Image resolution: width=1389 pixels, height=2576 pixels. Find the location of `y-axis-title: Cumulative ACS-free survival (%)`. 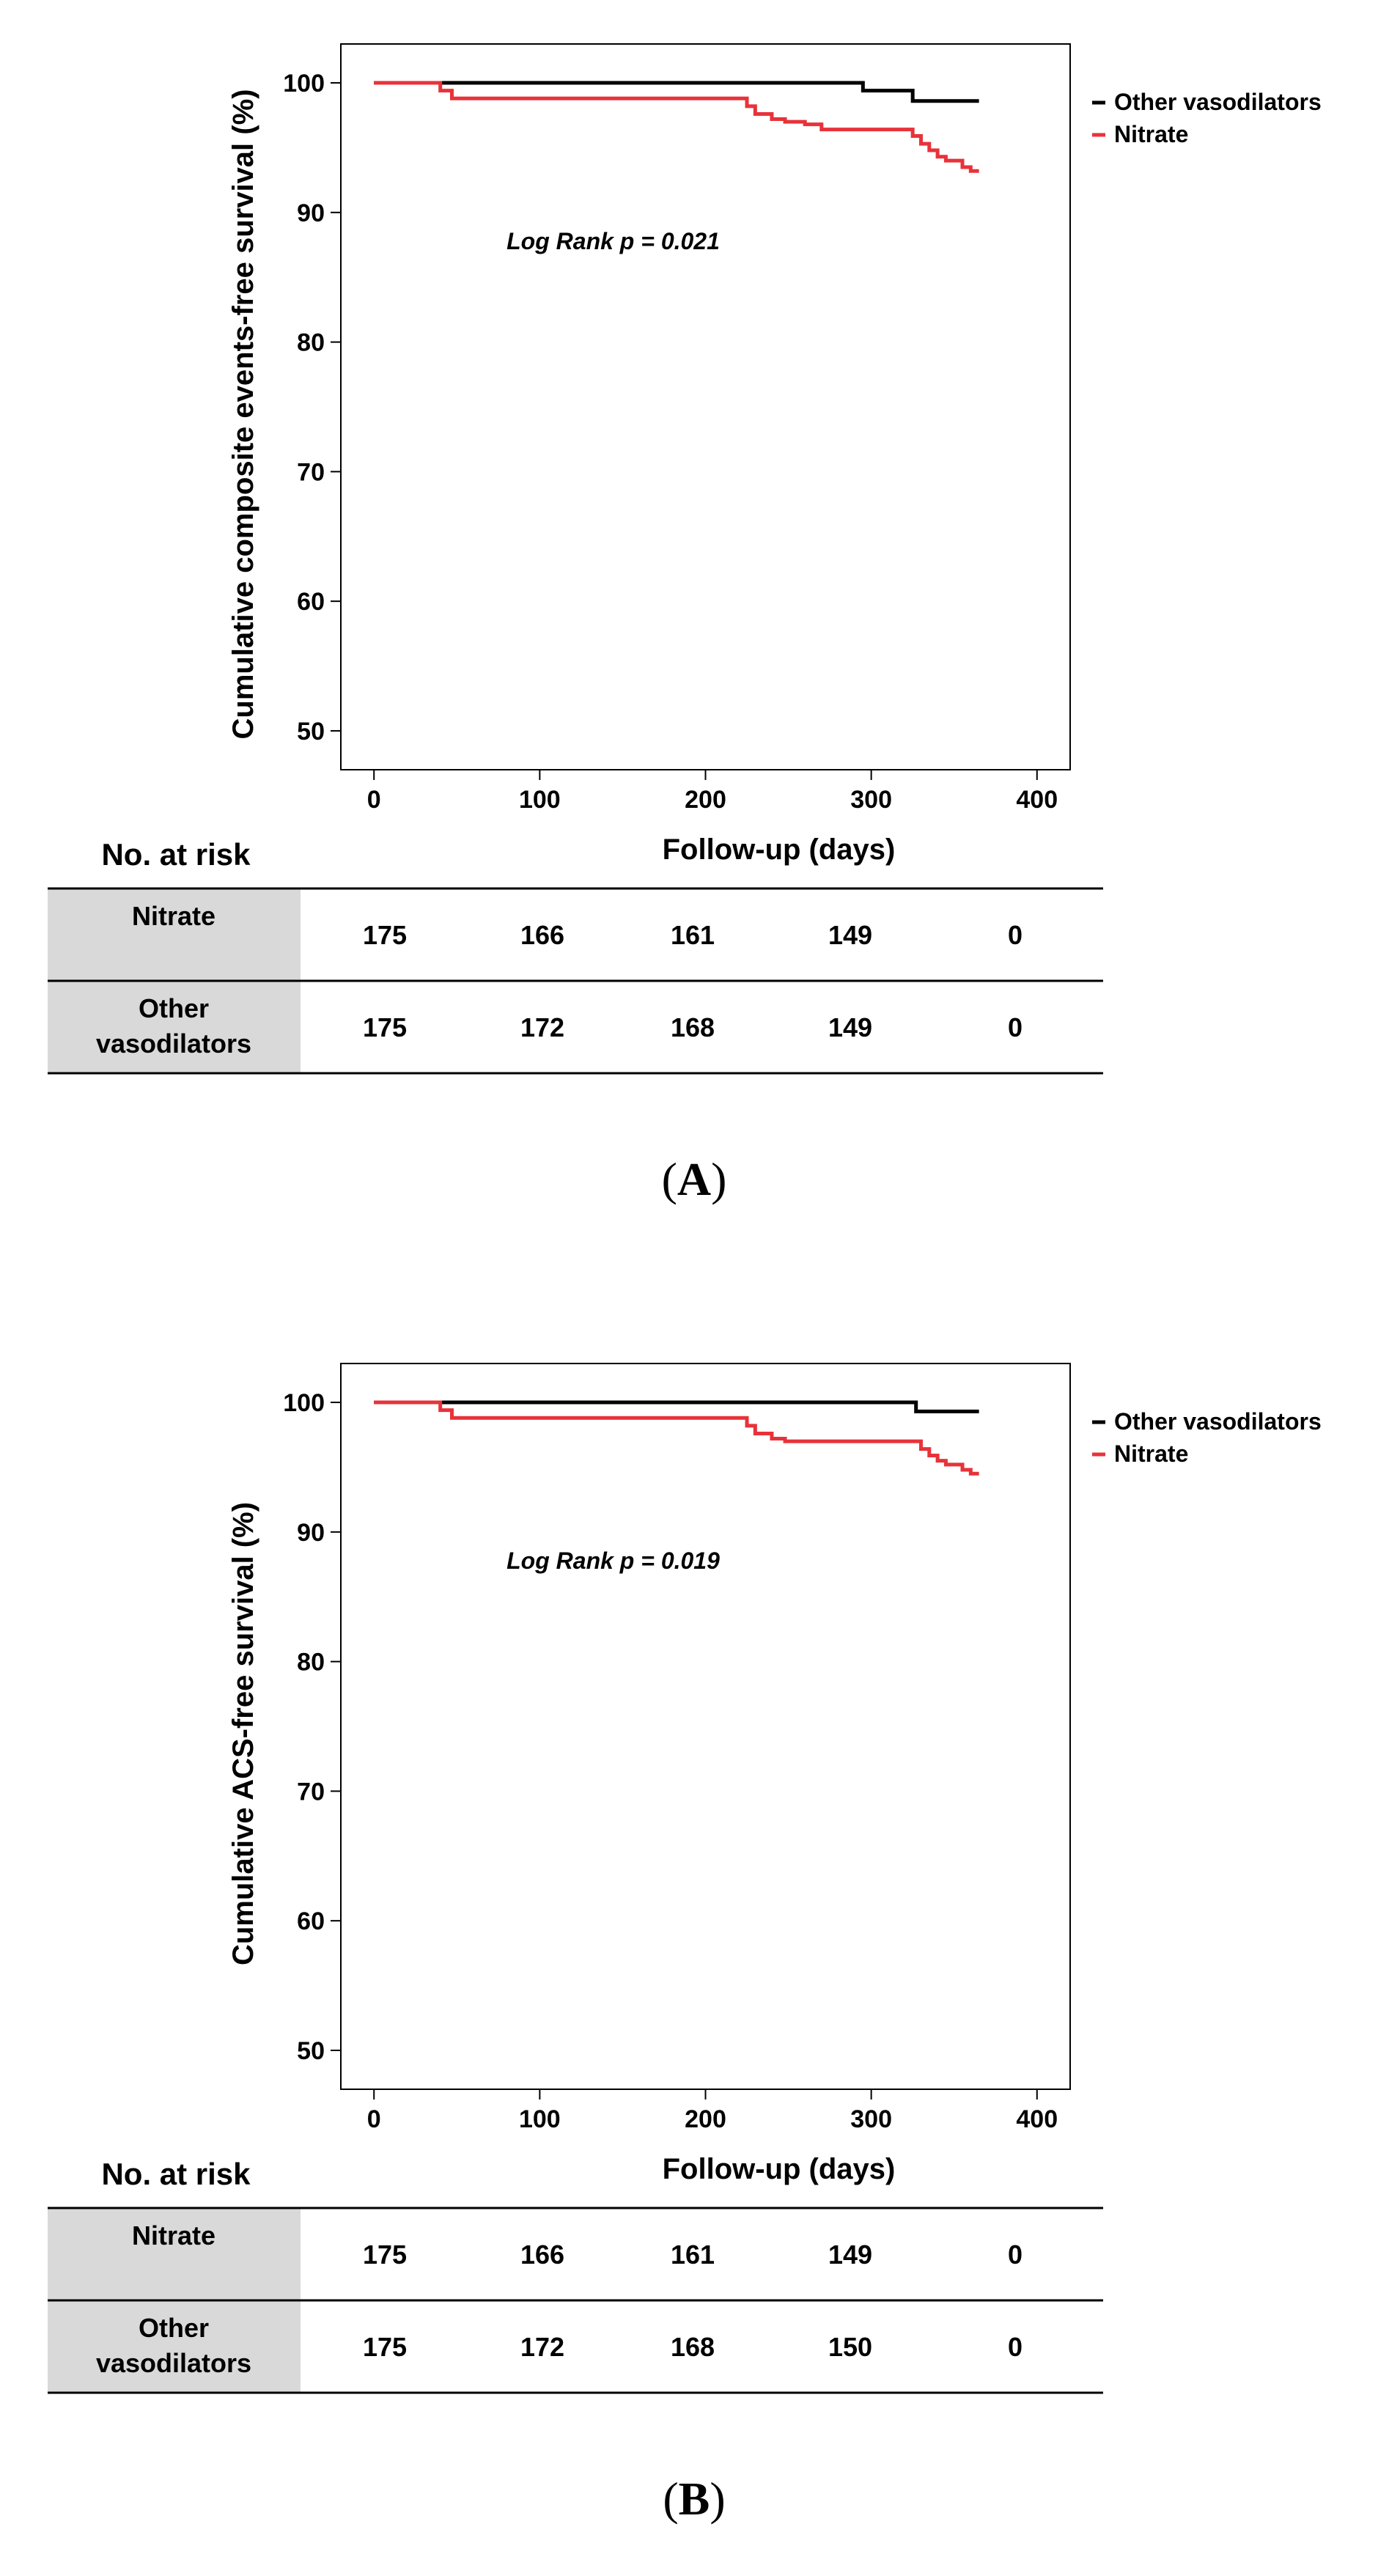

y-axis-title: Cumulative ACS-free survival (%) is located at coordinates (243, 1733).